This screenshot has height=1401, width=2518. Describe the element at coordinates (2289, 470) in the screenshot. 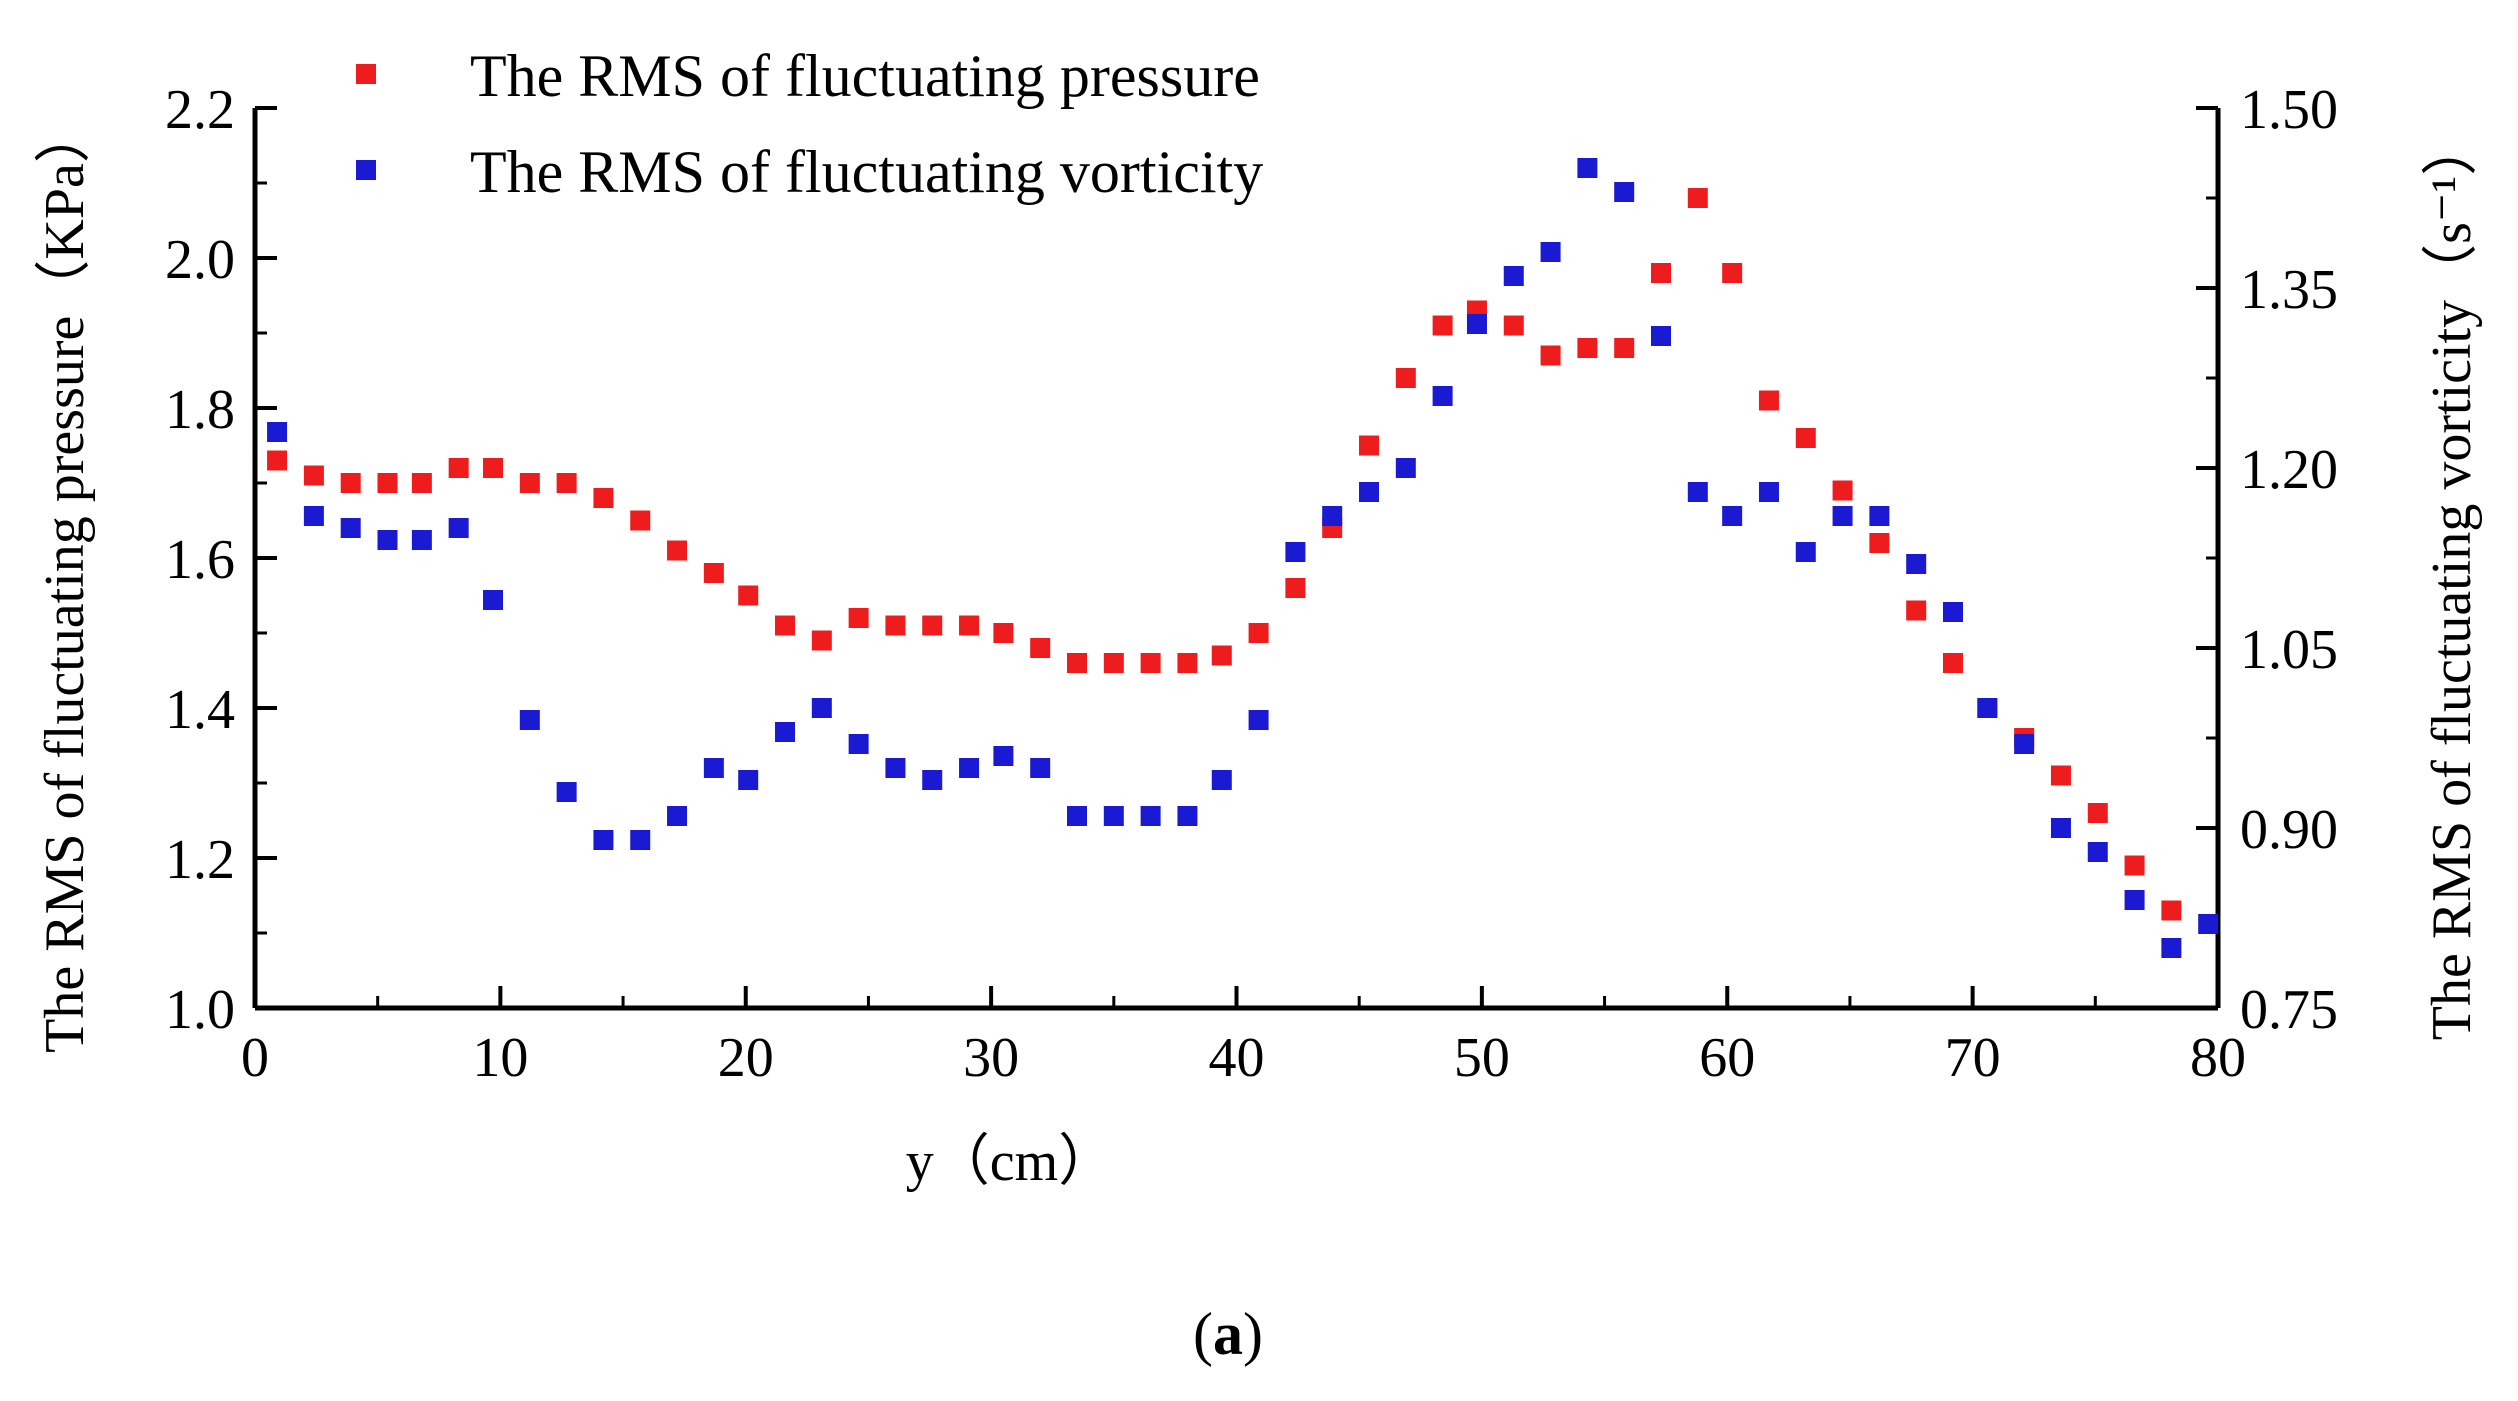

I see `y-right-tick-label: 1.20` at that location.